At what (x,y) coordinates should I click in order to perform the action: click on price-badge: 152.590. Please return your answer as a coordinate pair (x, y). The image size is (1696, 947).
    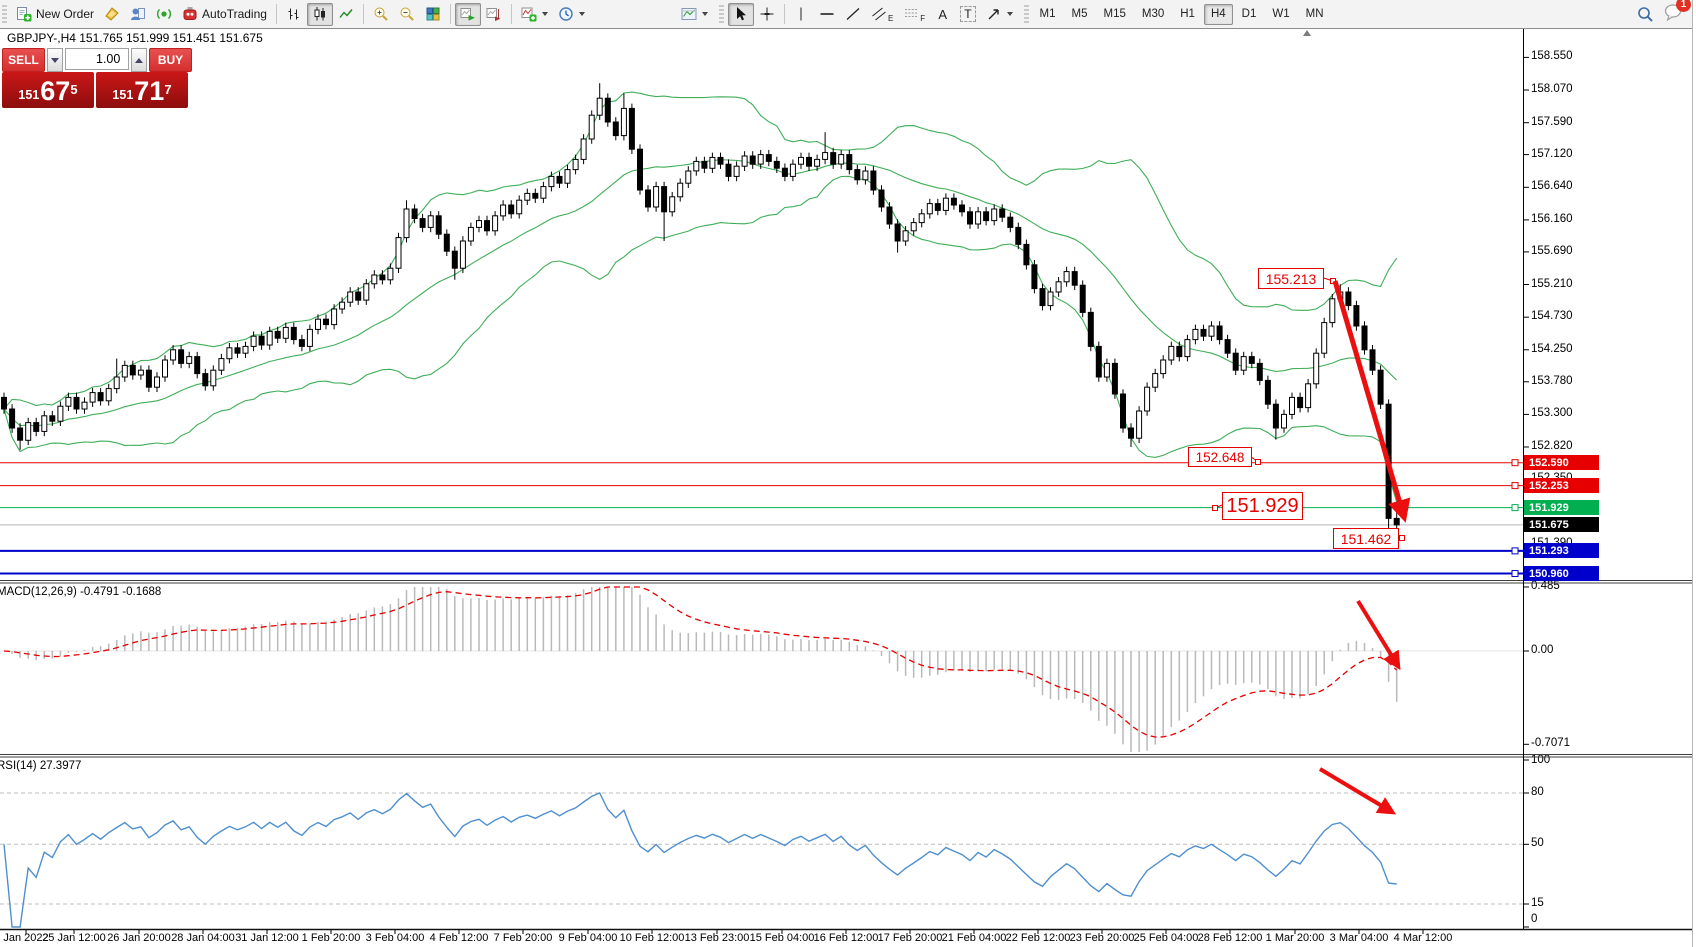
    Looking at the image, I should click on (1561, 462).